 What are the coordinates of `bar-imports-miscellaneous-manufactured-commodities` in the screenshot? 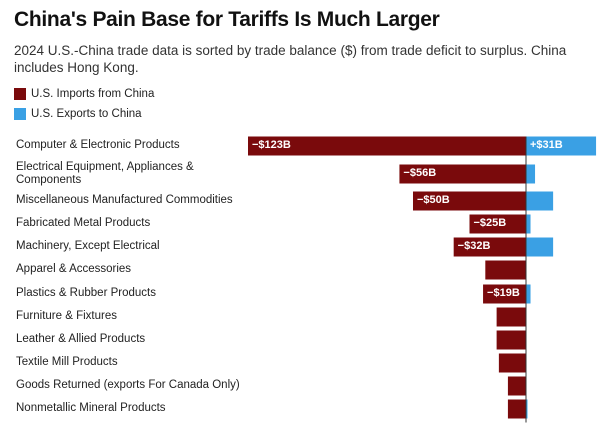 It's located at (469, 201).